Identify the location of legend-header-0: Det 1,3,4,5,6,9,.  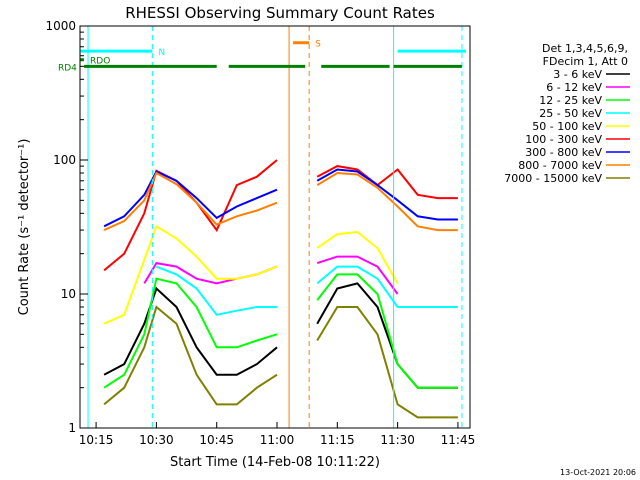
(585, 48).